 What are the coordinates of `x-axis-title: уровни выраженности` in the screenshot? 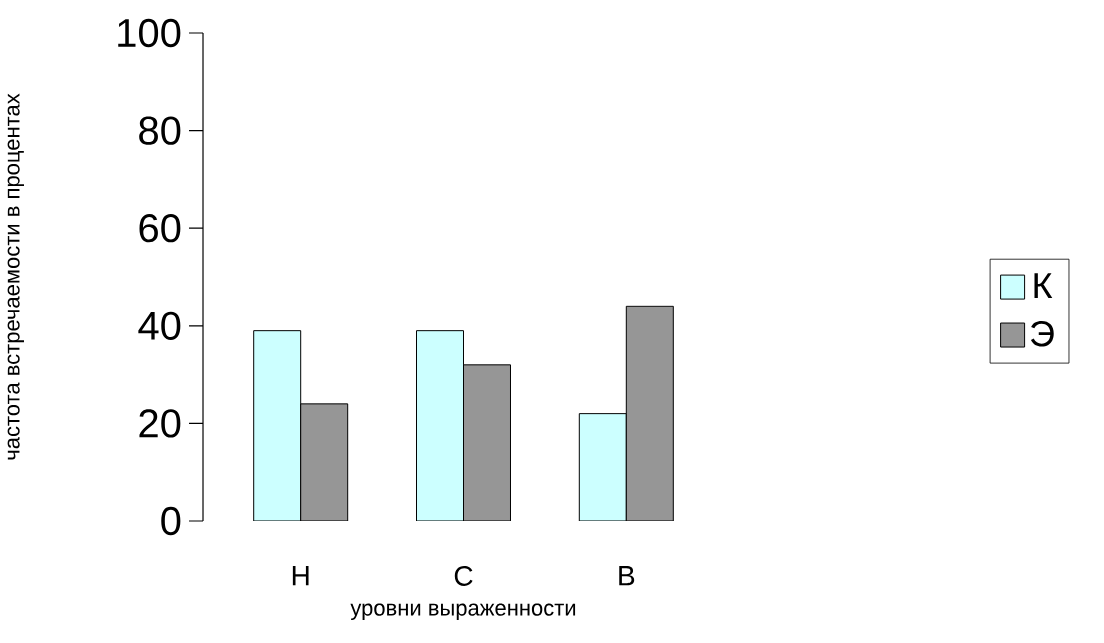 It's located at (463, 611).